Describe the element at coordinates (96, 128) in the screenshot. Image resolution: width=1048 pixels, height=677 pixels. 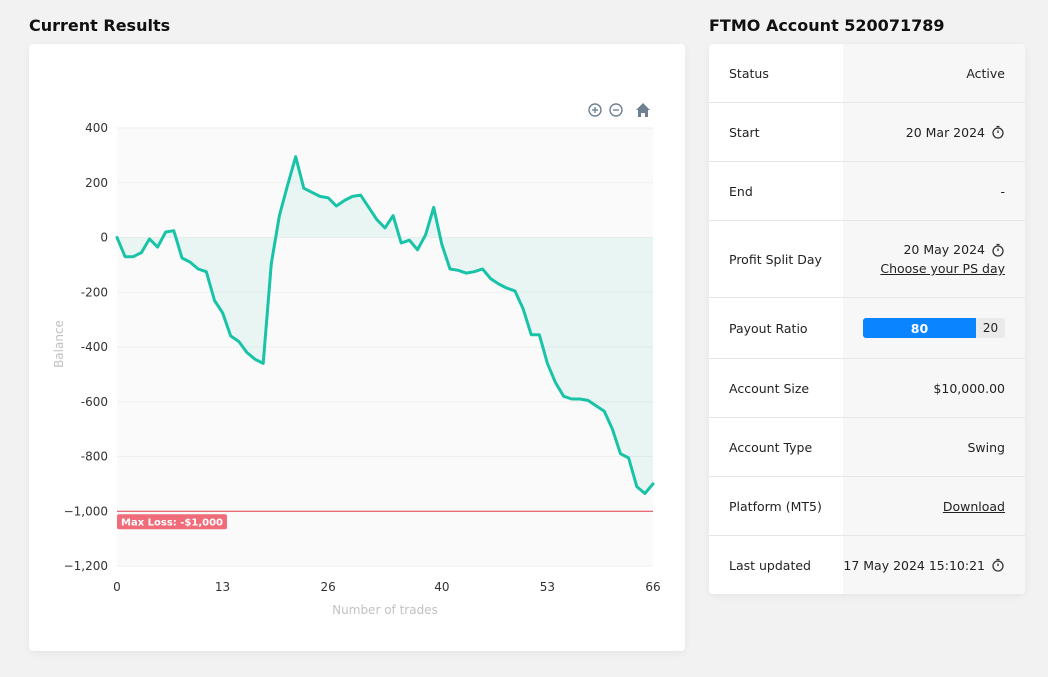
I see `y-tick-label: 400` at that location.